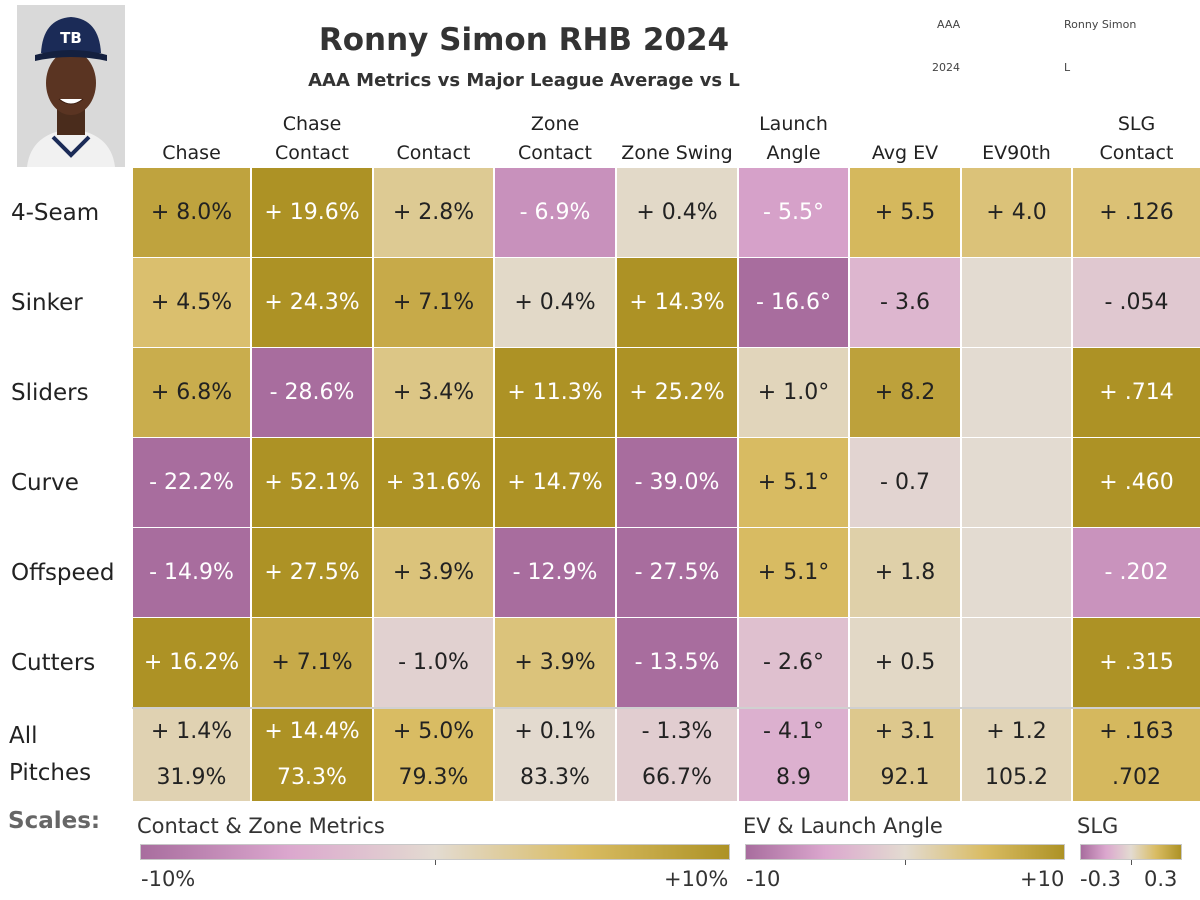 This screenshot has height=900, width=1200. What do you see at coordinates (55, 212) in the screenshot?
I see `row-label-4-seam: 4-Seam` at bounding box center [55, 212].